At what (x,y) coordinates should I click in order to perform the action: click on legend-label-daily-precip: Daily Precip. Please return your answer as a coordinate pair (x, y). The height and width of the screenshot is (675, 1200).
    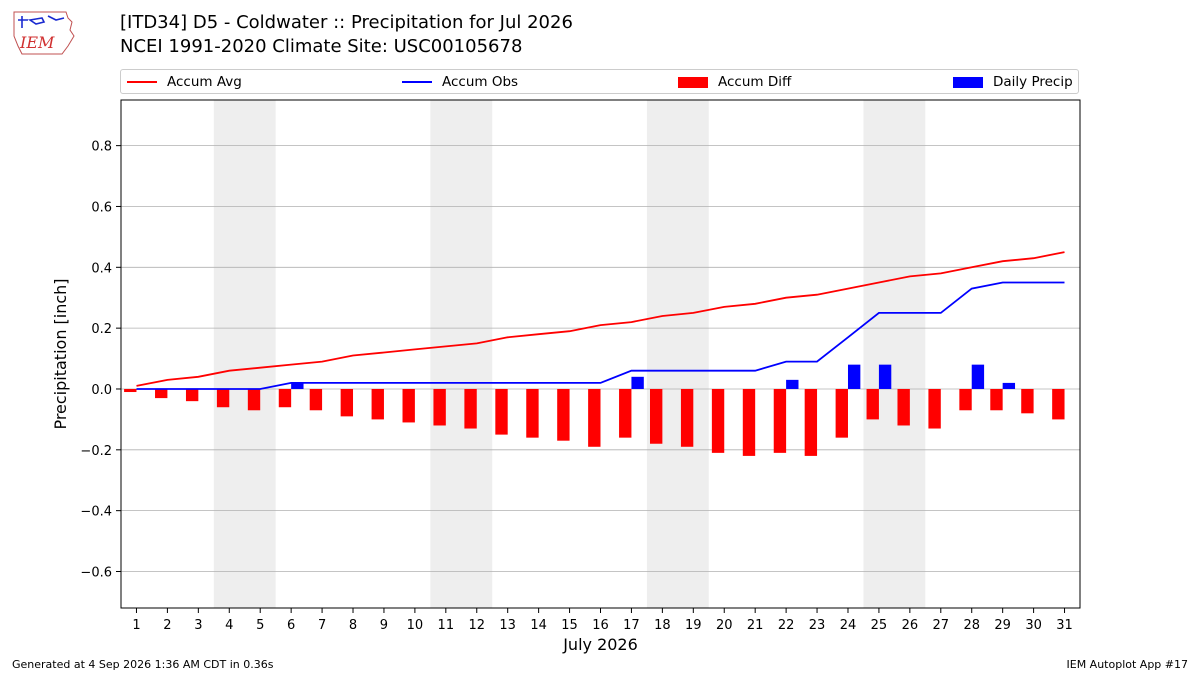
    Looking at the image, I should click on (1033, 82).